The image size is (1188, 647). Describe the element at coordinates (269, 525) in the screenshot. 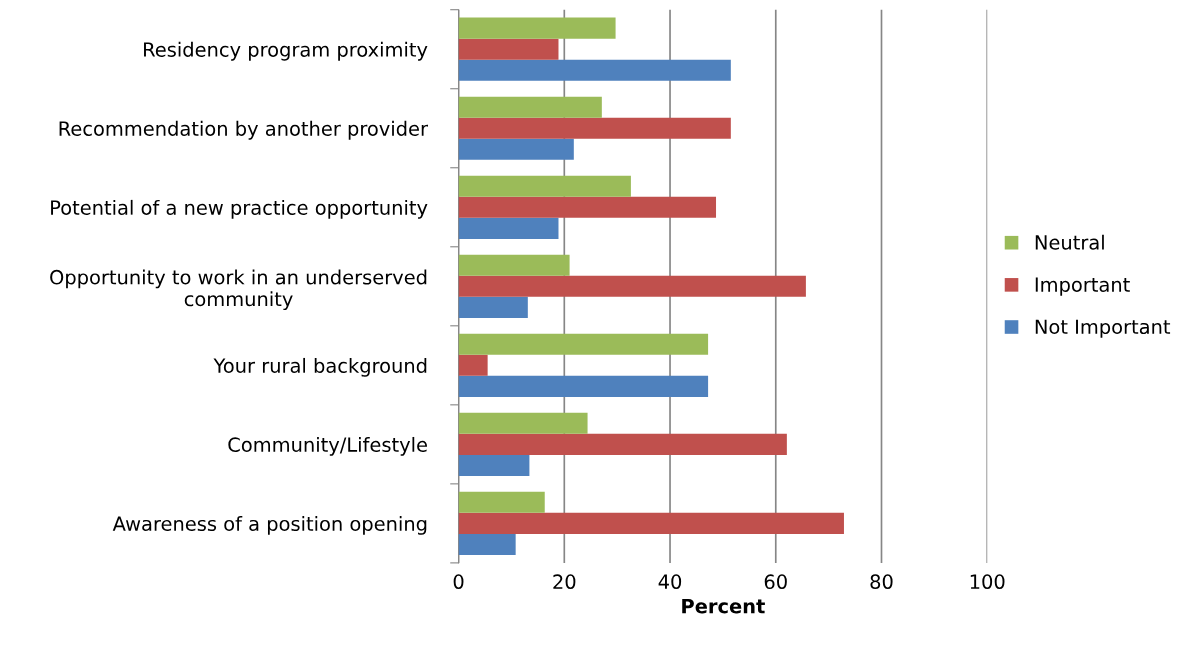

I see `y-tick-label: Awareness of a position opening` at that location.